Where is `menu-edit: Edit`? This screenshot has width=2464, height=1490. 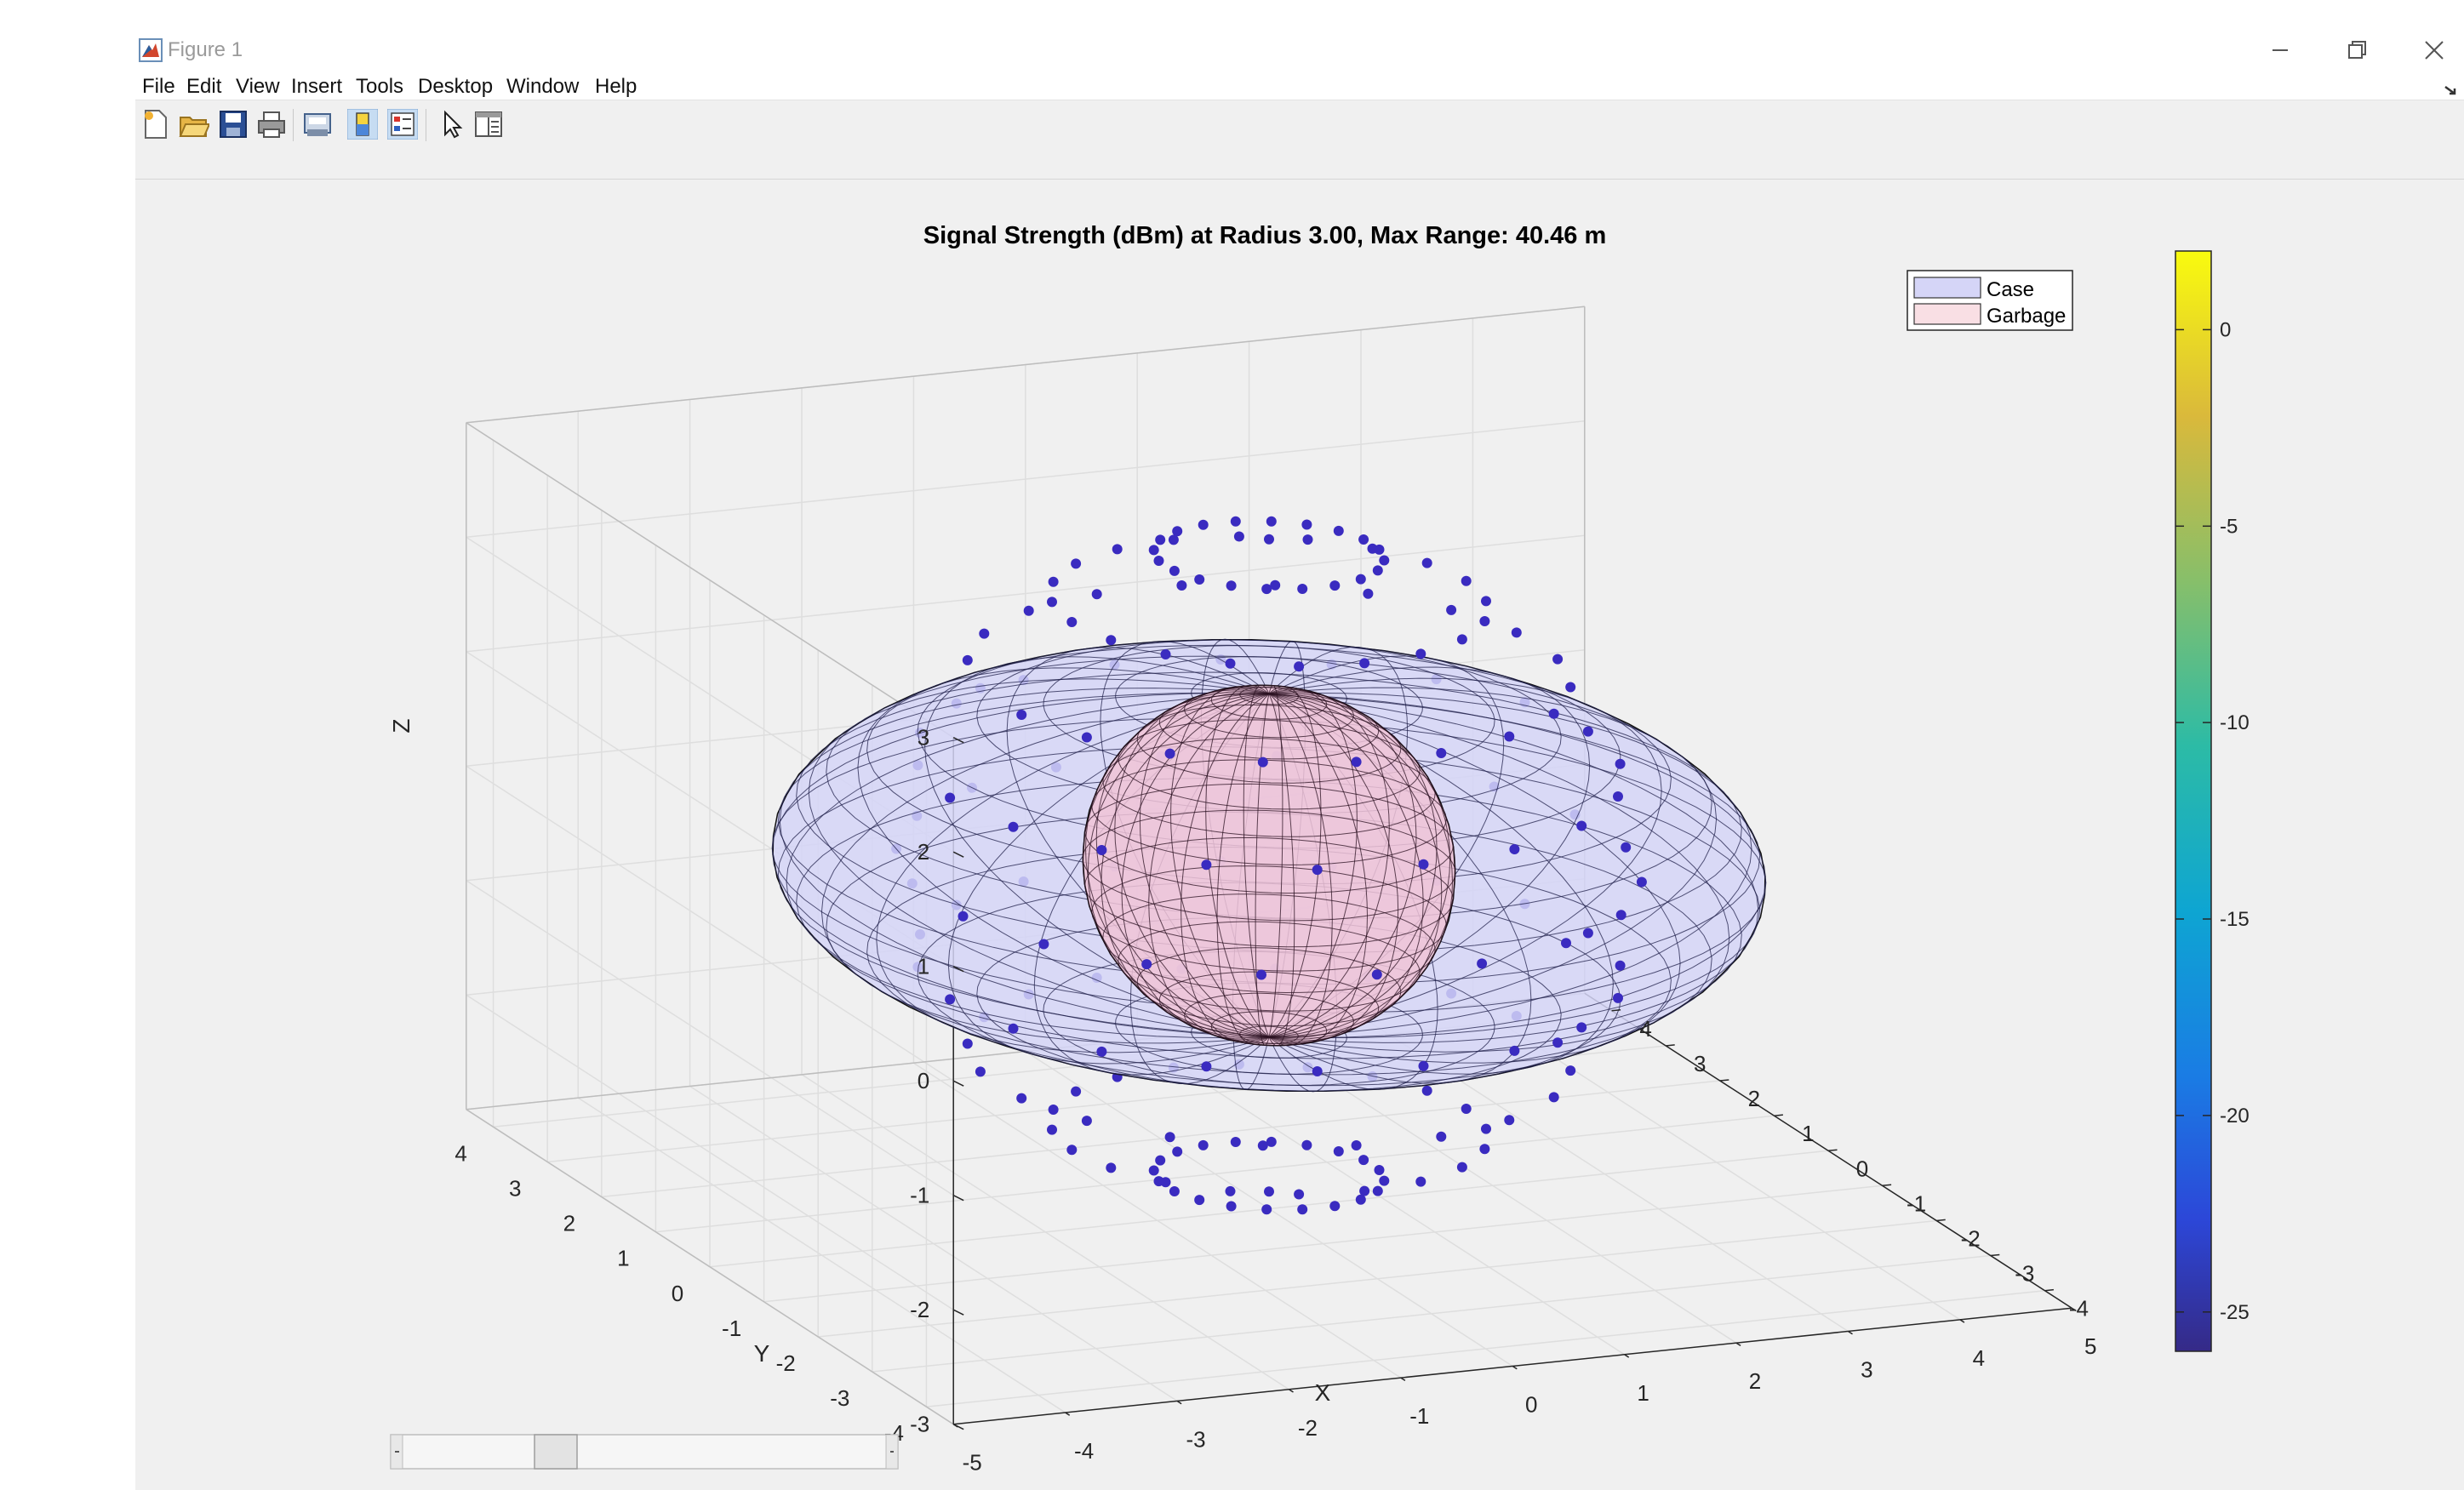 menu-edit: Edit is located at coordinates (204, 87).